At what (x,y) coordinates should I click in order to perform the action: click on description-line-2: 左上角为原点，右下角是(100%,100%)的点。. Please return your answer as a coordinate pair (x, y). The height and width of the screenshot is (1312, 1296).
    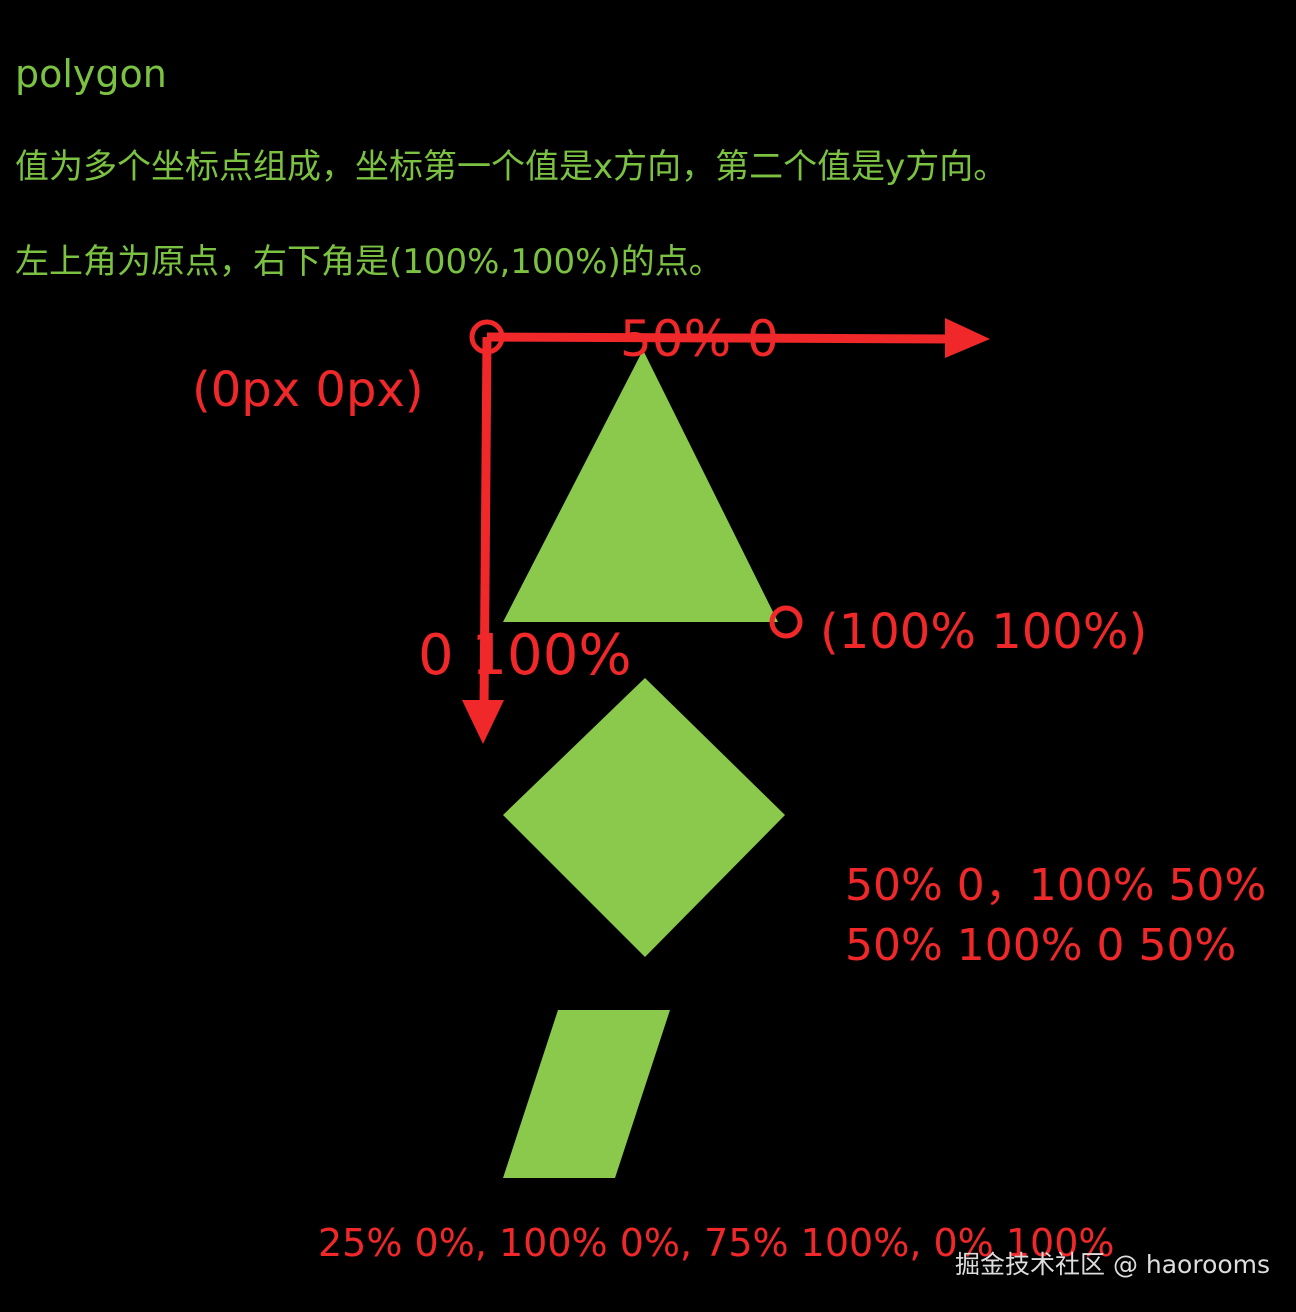
    Looking at the image, I should click on (369, 262).